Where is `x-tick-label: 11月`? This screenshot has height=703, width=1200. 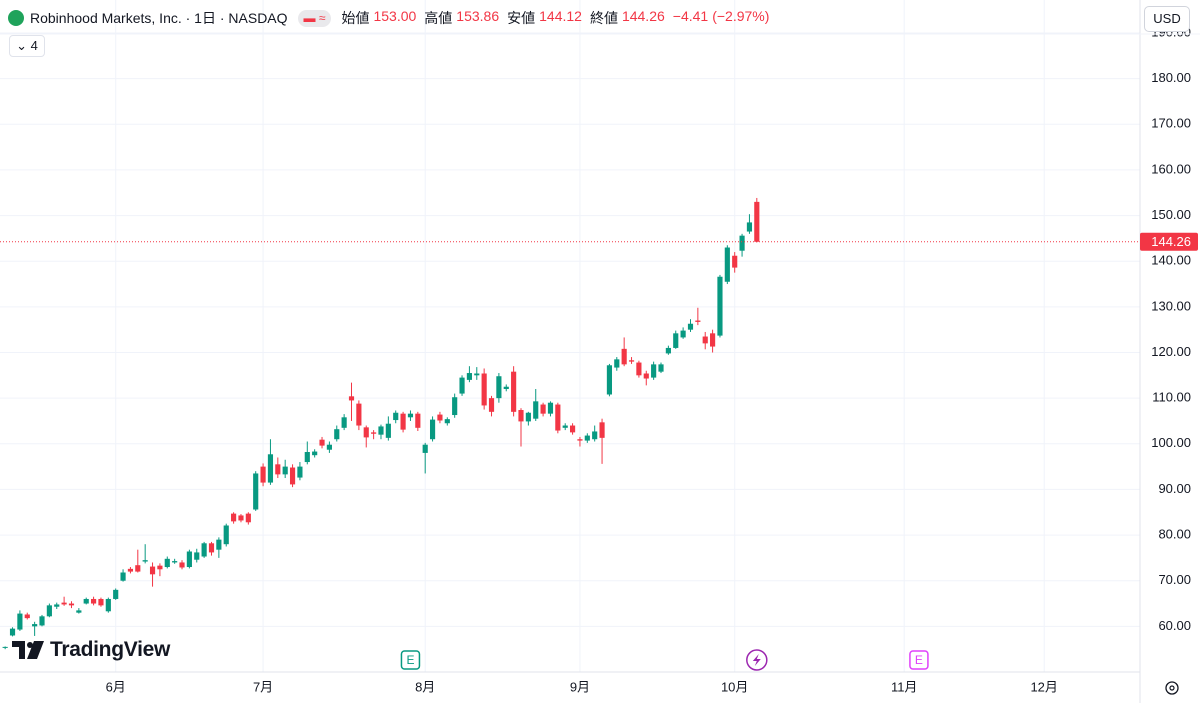 x-tick-label: 11月 is located at coordinates (904, 686).